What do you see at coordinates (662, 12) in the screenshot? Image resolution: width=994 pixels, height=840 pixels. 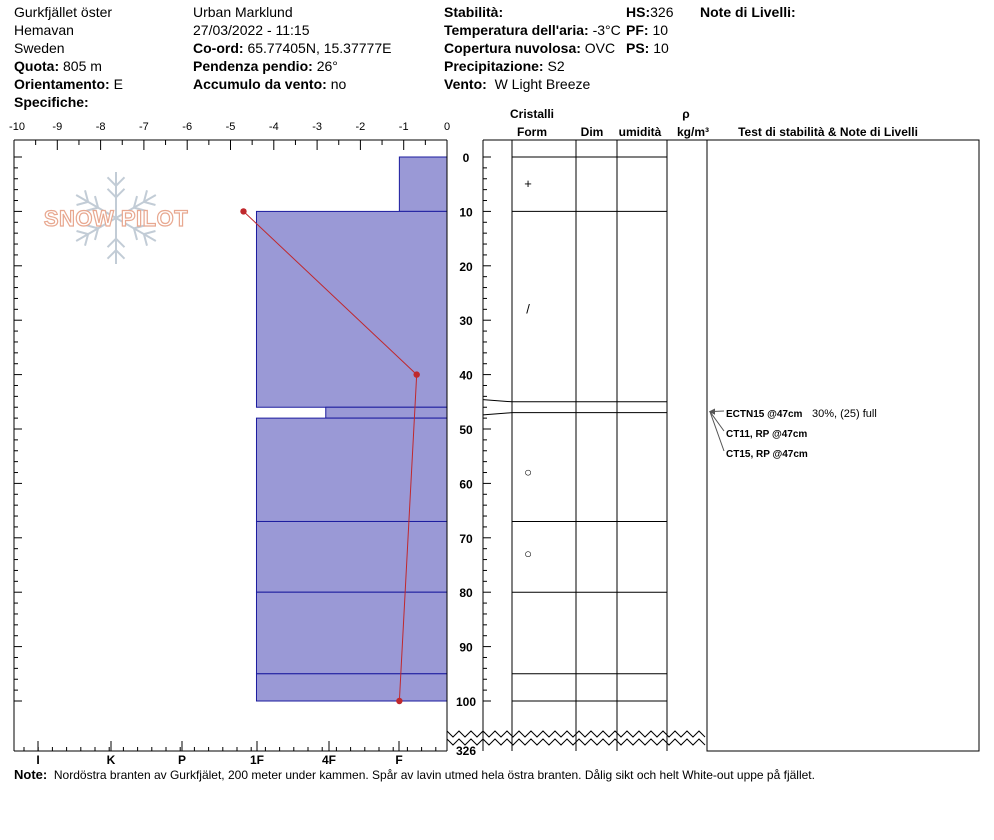 I see `hs-value: 326` at bounding box center [662, 12].